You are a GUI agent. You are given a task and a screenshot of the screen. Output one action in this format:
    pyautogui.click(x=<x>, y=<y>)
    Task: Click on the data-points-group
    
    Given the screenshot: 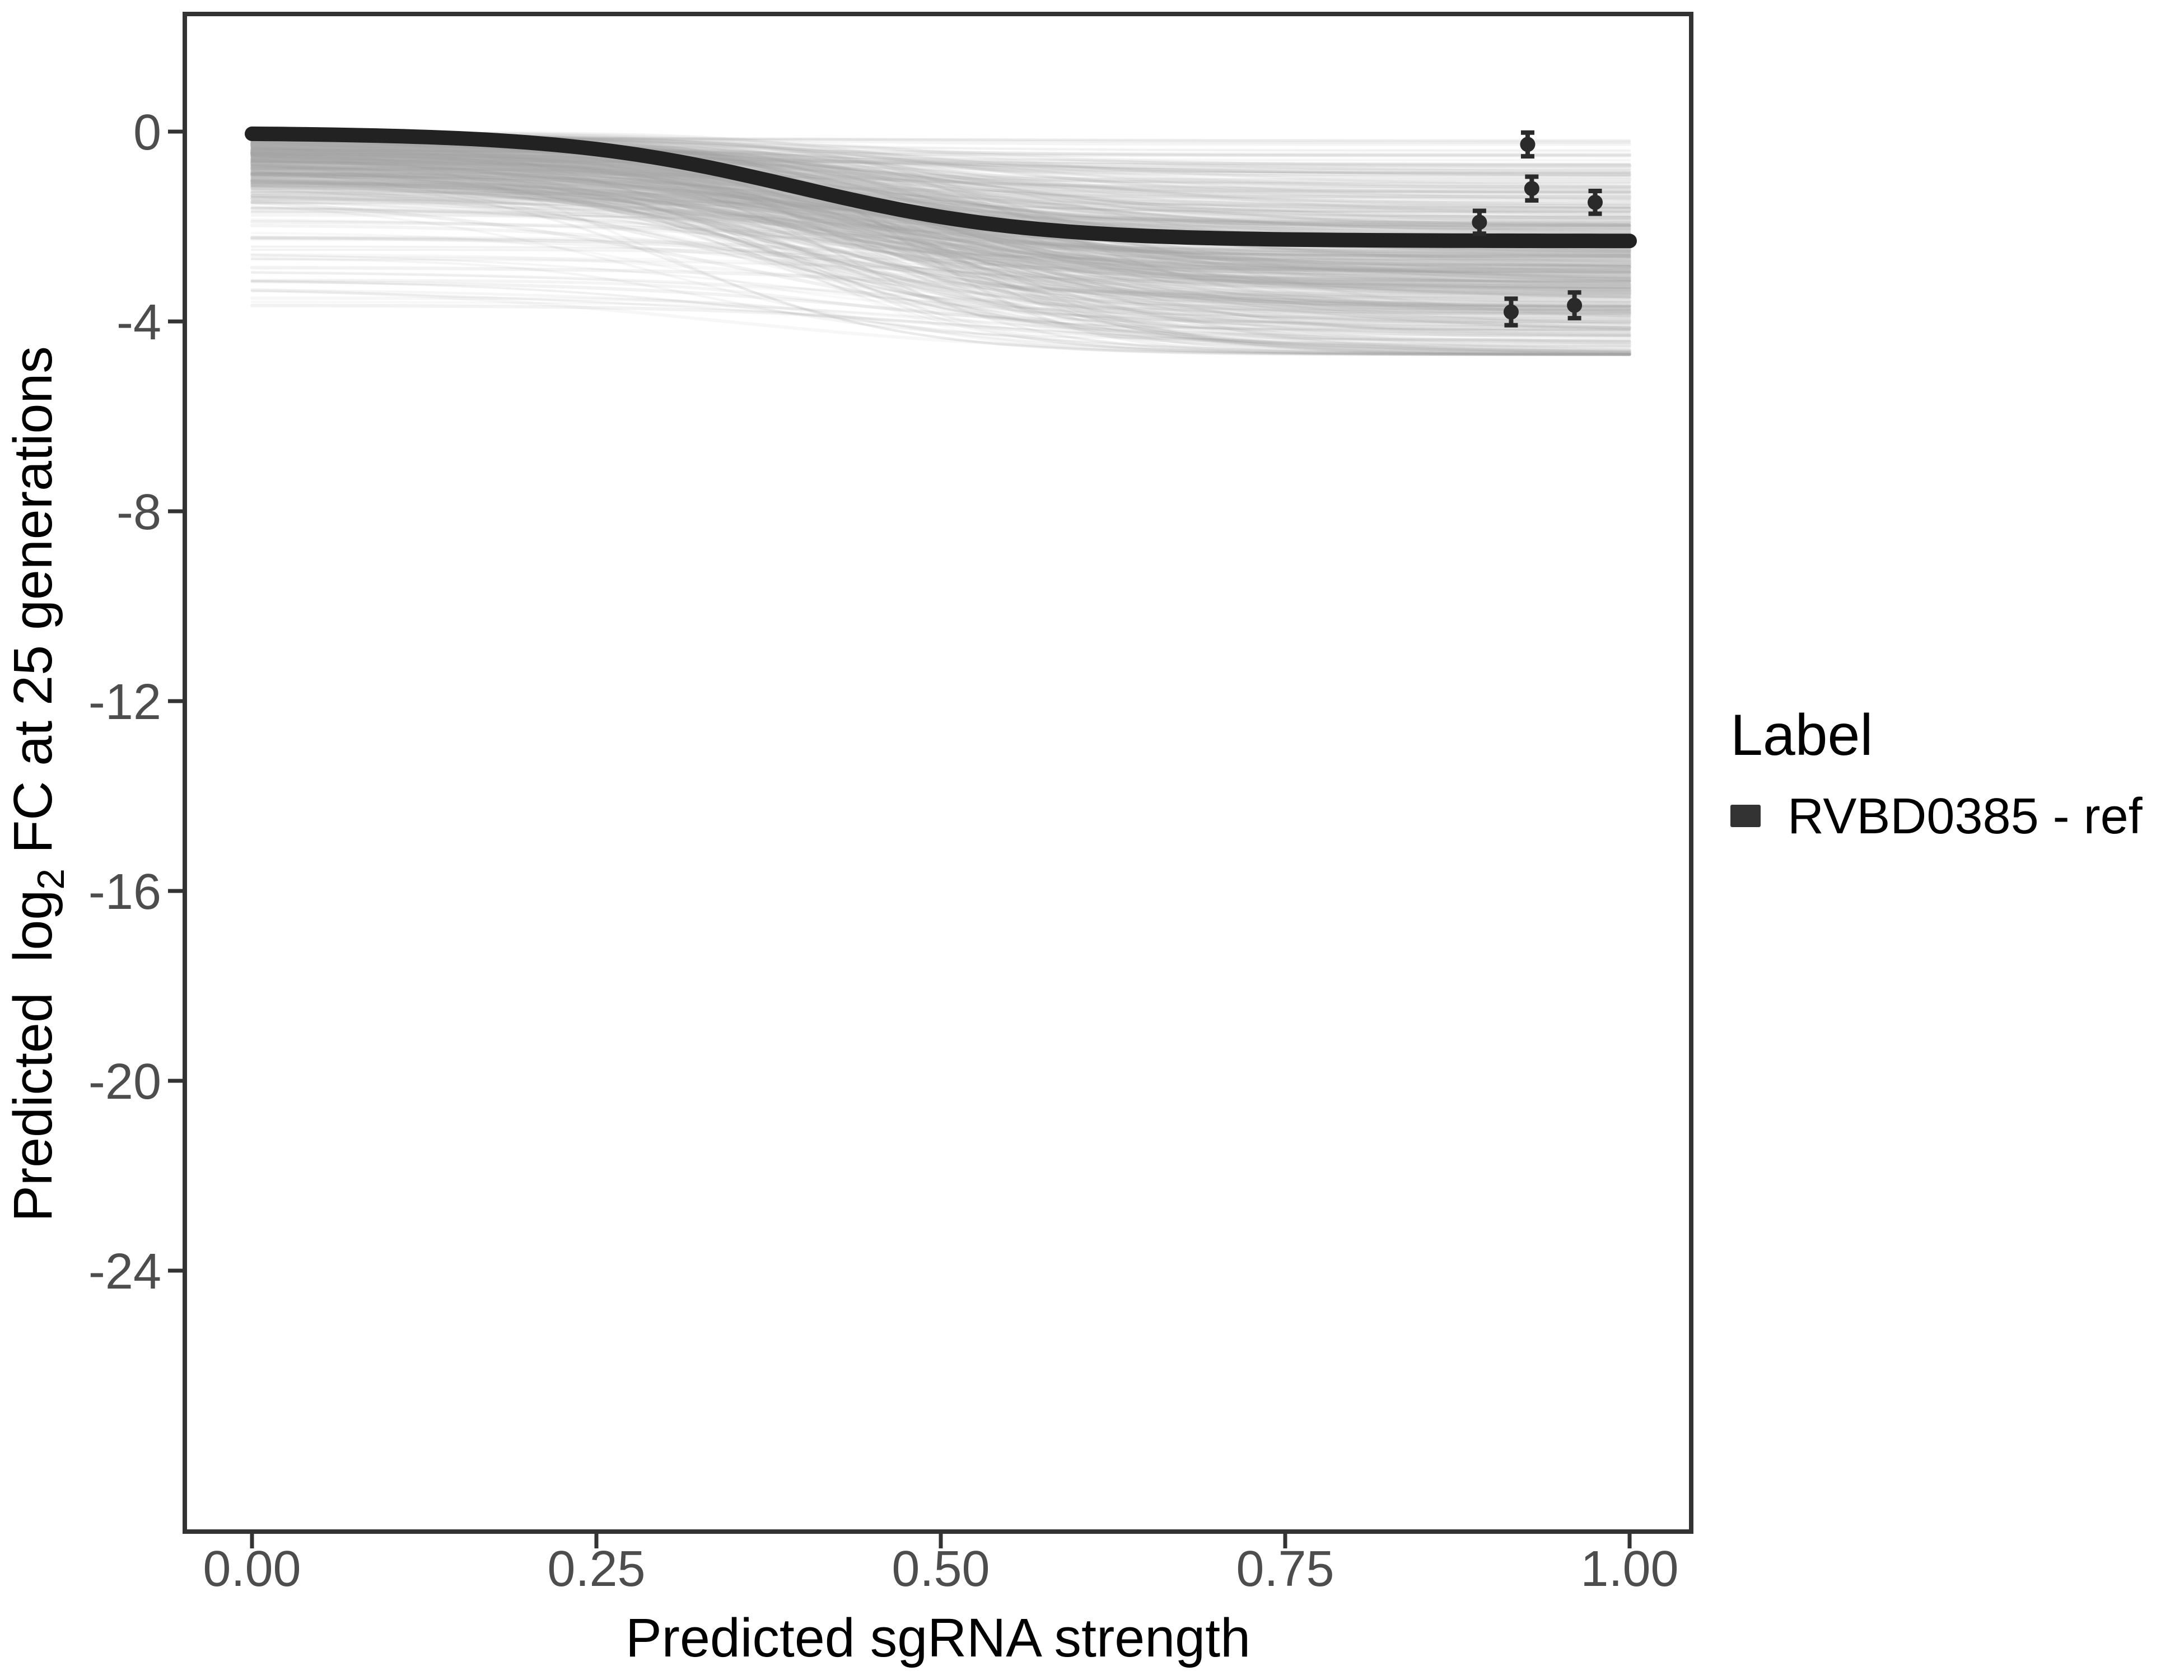 What is the action you would take?
    pyautogui.click(x=1537, y=229)
    